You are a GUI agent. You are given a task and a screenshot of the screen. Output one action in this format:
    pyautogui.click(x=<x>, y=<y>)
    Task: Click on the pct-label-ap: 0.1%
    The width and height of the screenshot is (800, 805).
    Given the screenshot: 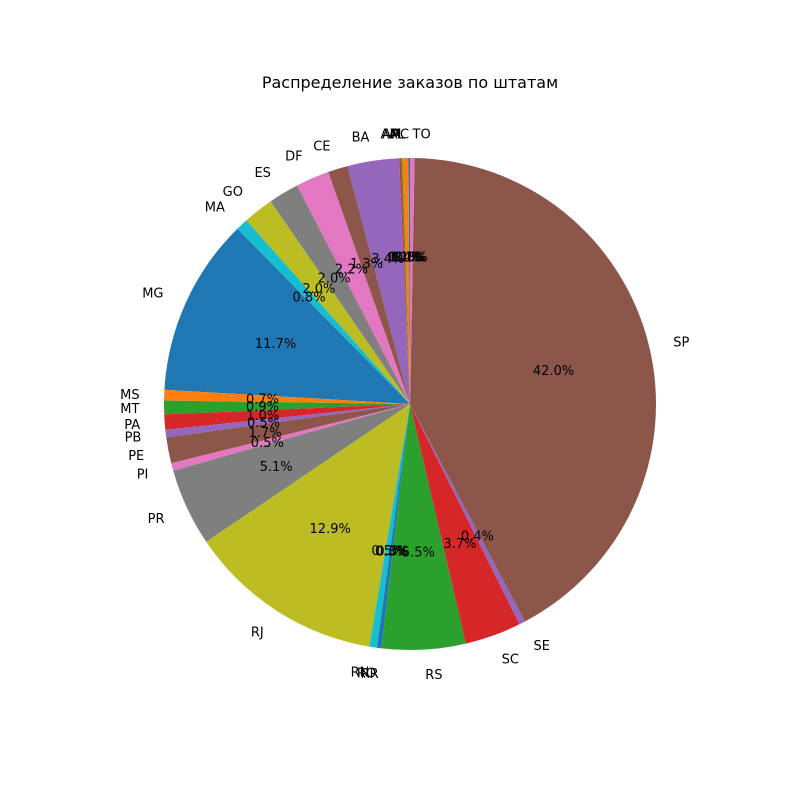 What is the action you would take?
    pyautogui.click(x=403, y=258)
    